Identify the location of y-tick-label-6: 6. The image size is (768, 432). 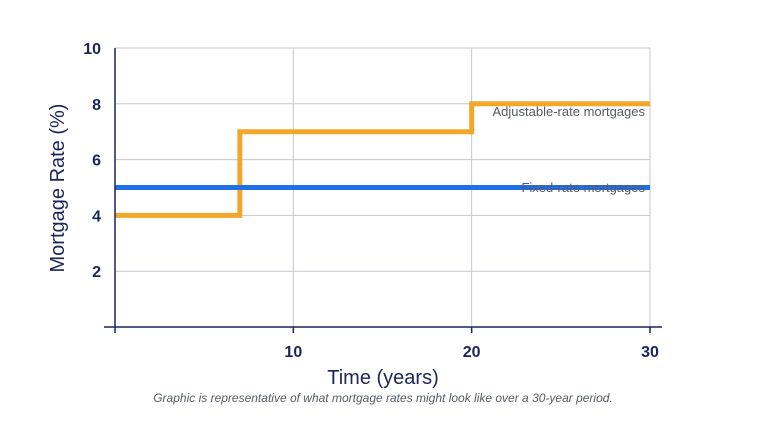
(96, 161).